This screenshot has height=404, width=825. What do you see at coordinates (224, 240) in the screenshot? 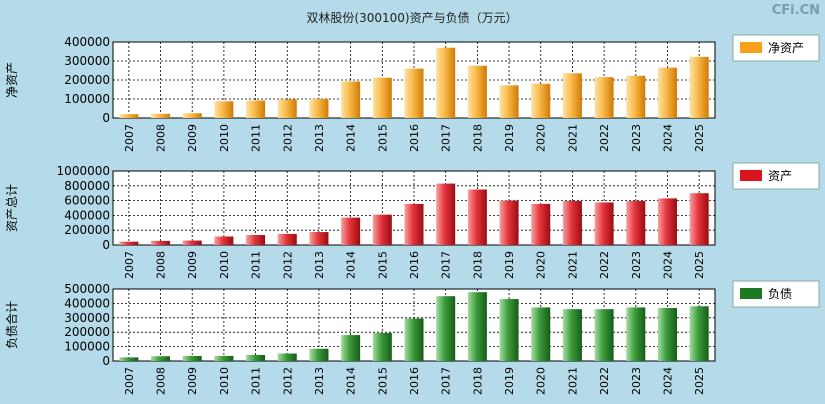
I see `assets-bar-2010` at bounding box center [224, 240].